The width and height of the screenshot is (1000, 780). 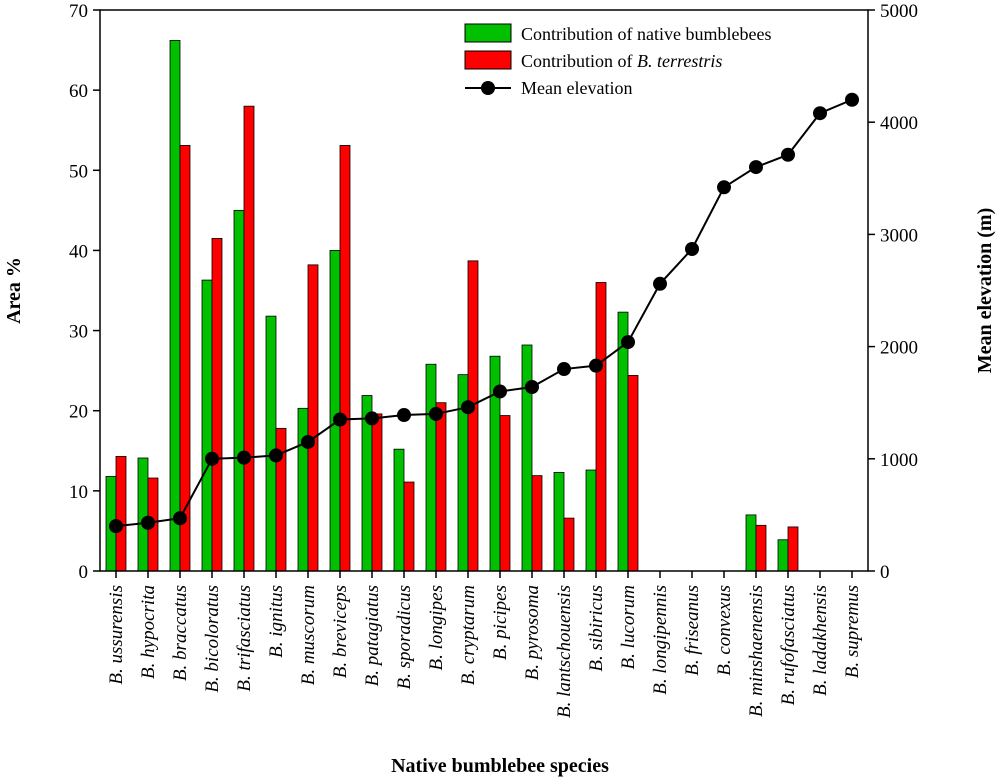 What do you see at coordinates (78, 91) in the screenshot?
I see `y-left-tick-label: 60` at bounding box center [78, 91].